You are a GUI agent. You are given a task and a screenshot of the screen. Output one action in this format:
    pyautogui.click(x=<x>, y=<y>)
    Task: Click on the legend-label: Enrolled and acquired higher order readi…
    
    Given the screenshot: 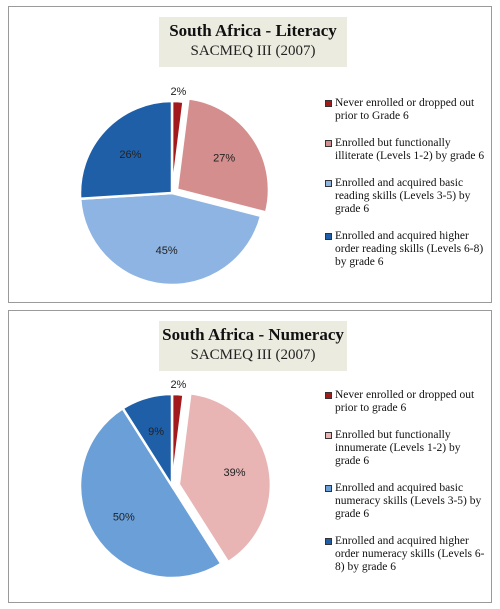 What is the action you would take?
    pyautogui.click(x=409, y=249)
    